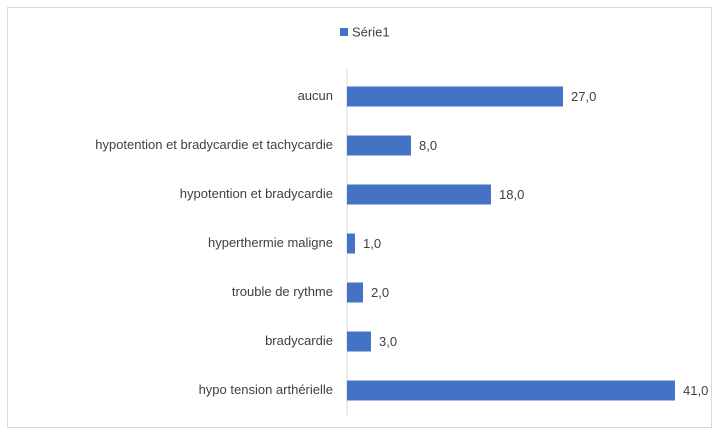  Describe the element at coordinates (344, 32) in the screenshot. I see `legend-swatch` at that location.